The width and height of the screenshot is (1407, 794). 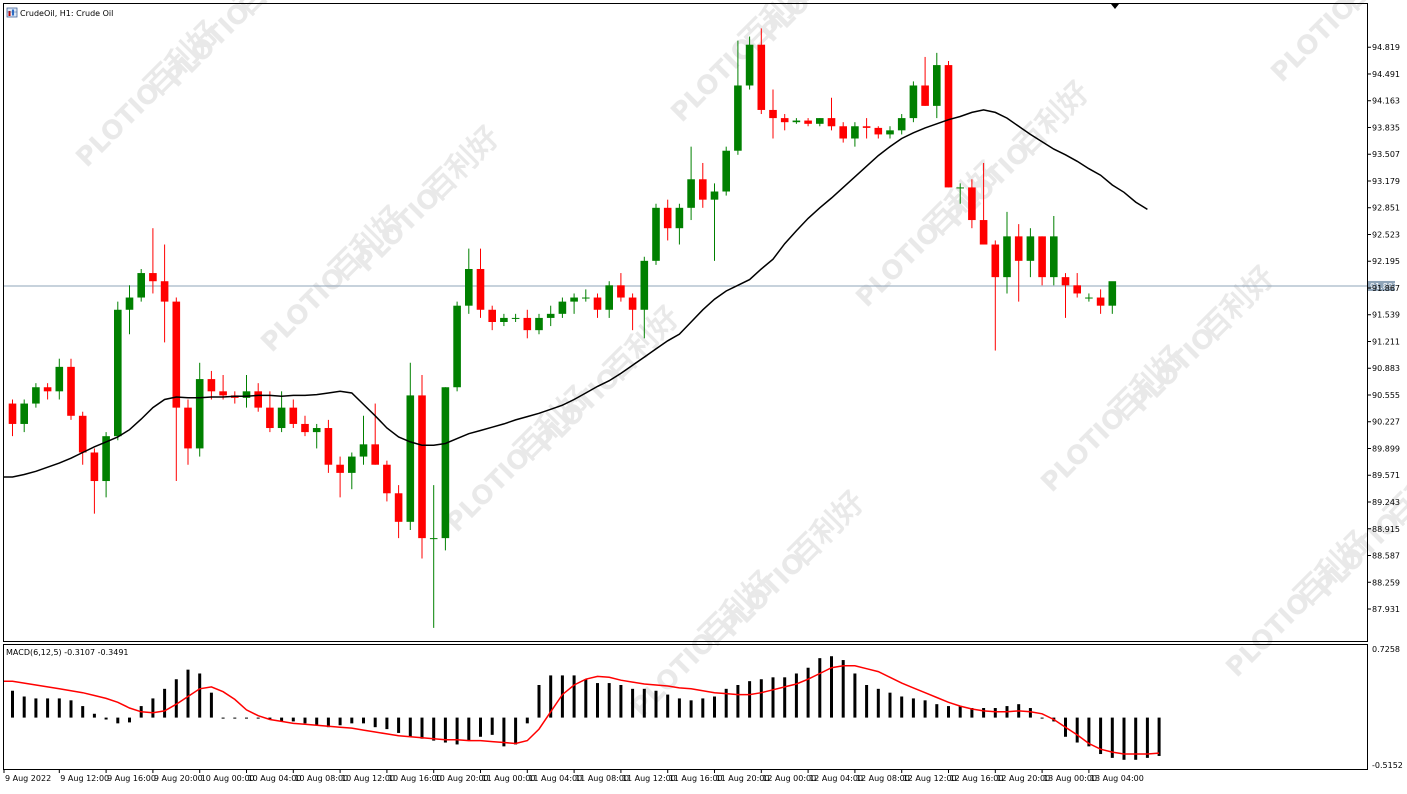 What do you see at coordinates (28, 778) in the screenshot?
I see `time-tick-label: 9 Aug 2022` at bounding box center [28, 778].